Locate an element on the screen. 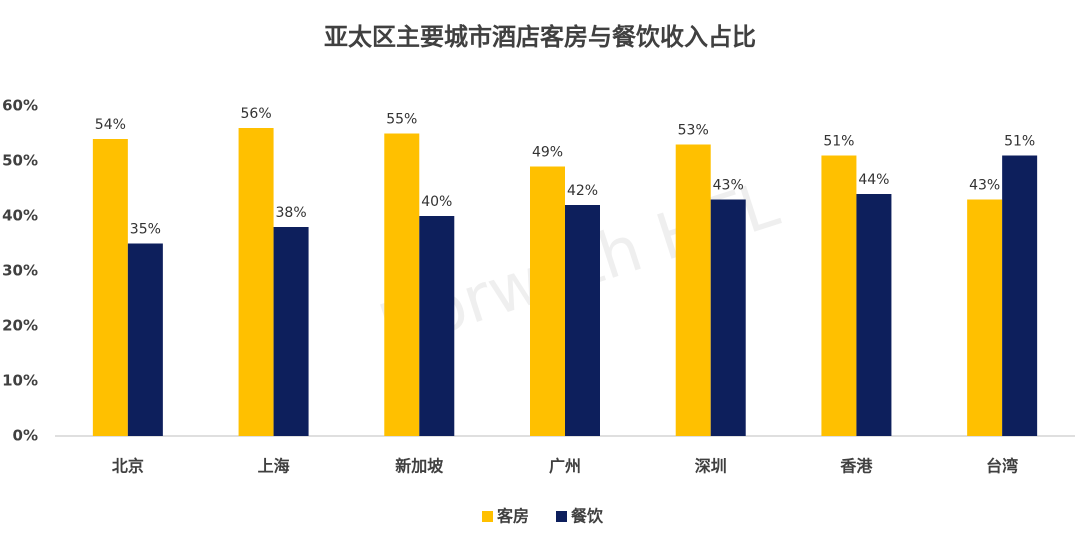  x-tick-label: 上海 is located at coordinates (274, 466).